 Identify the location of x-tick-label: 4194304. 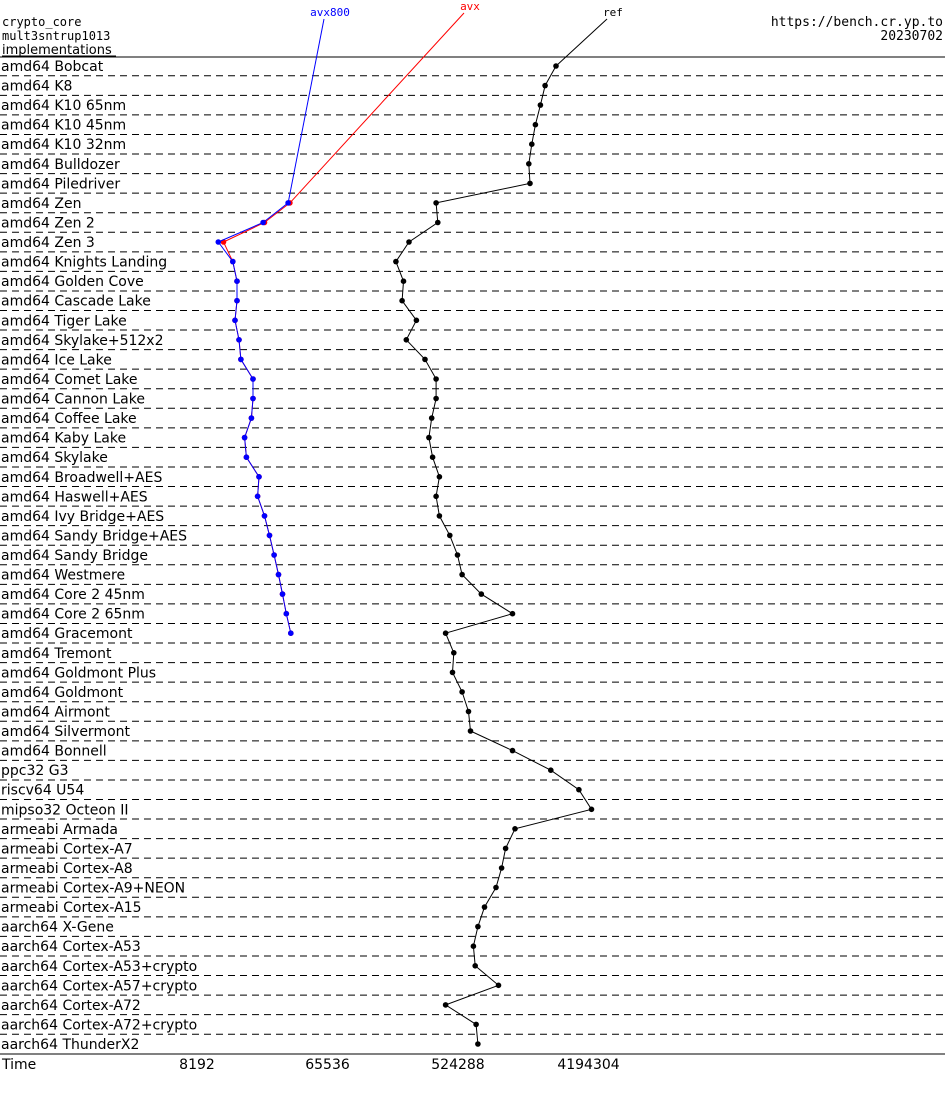
(588, 1065).